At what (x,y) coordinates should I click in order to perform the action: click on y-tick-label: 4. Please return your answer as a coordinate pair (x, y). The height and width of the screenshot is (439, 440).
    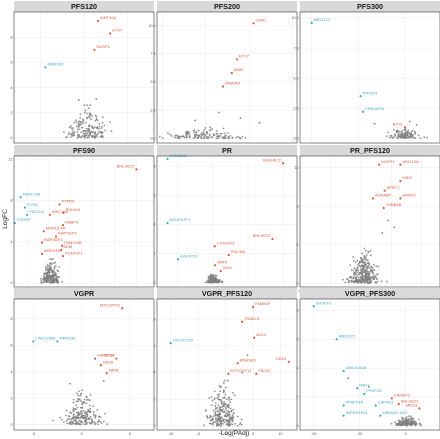
    Looking at the image, I should click on (155, 225).